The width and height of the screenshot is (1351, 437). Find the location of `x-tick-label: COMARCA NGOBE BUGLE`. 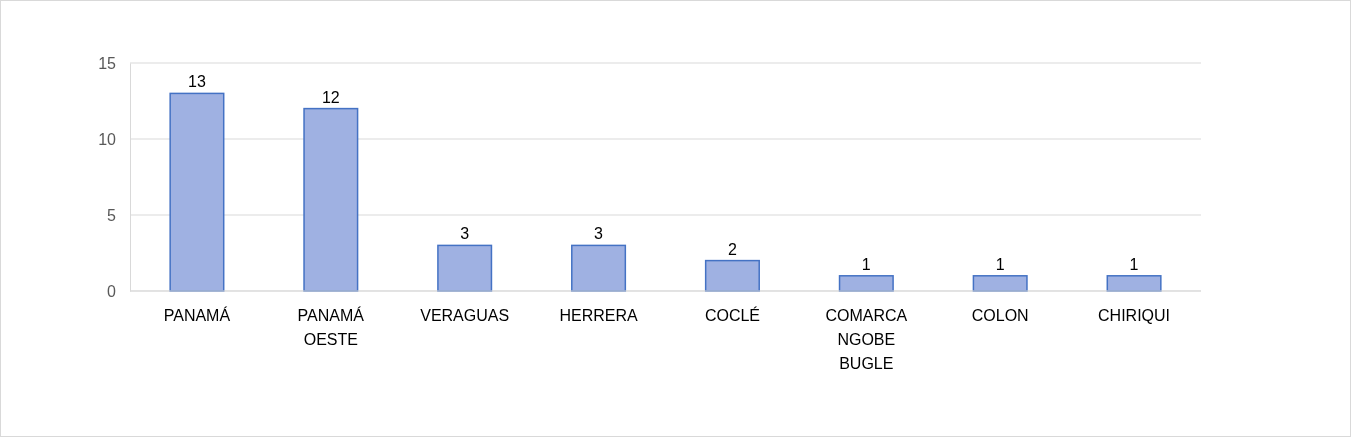

x-tick-label: COMARCA NGOBE BUGLE is located at coordinates (866, 339).